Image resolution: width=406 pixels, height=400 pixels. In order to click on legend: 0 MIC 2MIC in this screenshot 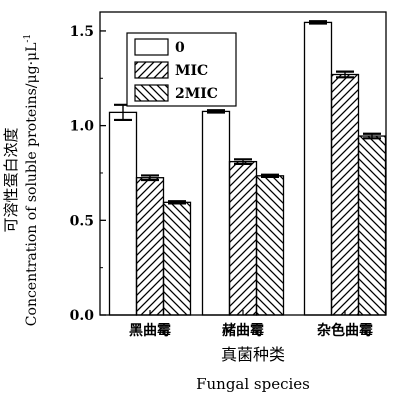, I will do `click(181, 69)`.